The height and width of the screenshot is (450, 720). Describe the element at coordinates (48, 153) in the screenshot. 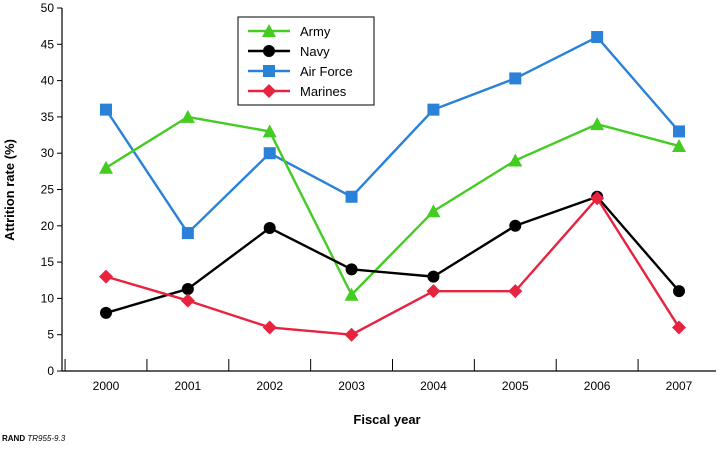

I see `y-tick-label: 30` at that location.